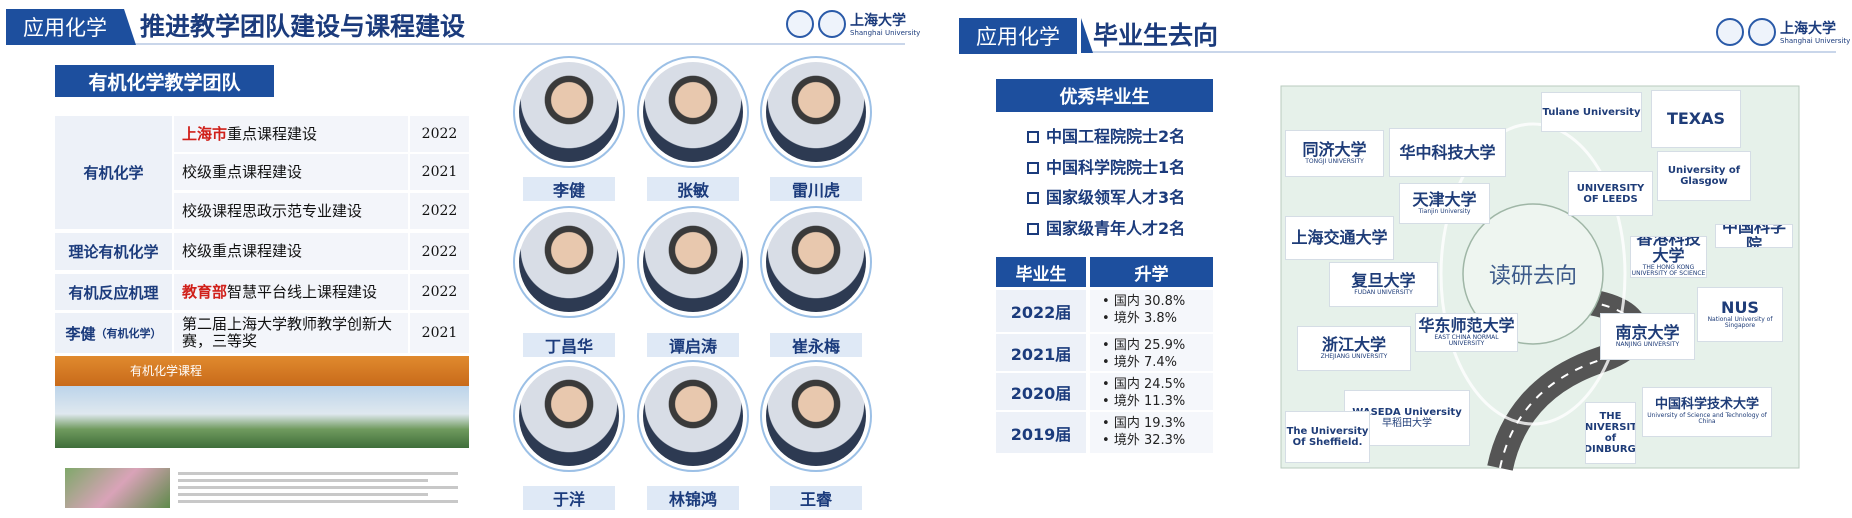  What do you see at coordinates (693, 345) in the screenshot?
I see `member-name: 谭启涛` at bounding box center [693, 345].